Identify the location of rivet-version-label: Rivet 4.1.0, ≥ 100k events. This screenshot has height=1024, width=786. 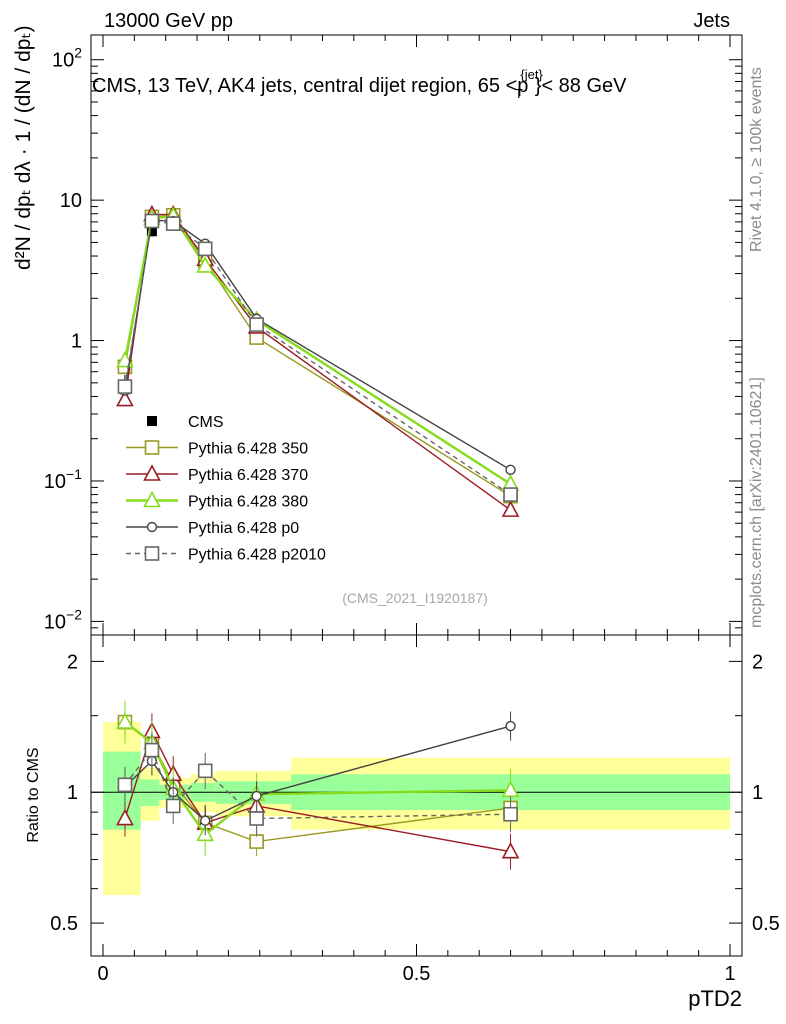
(756, 159).